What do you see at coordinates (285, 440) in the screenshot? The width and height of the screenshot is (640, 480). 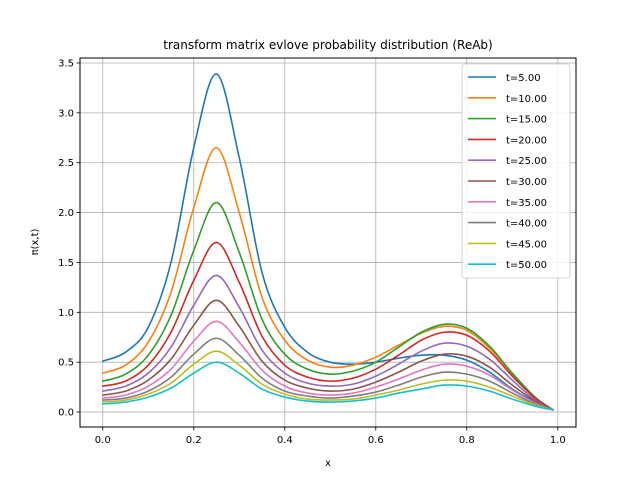 I see `x-tick-label: 0.4` at bounding box center [285, 440].